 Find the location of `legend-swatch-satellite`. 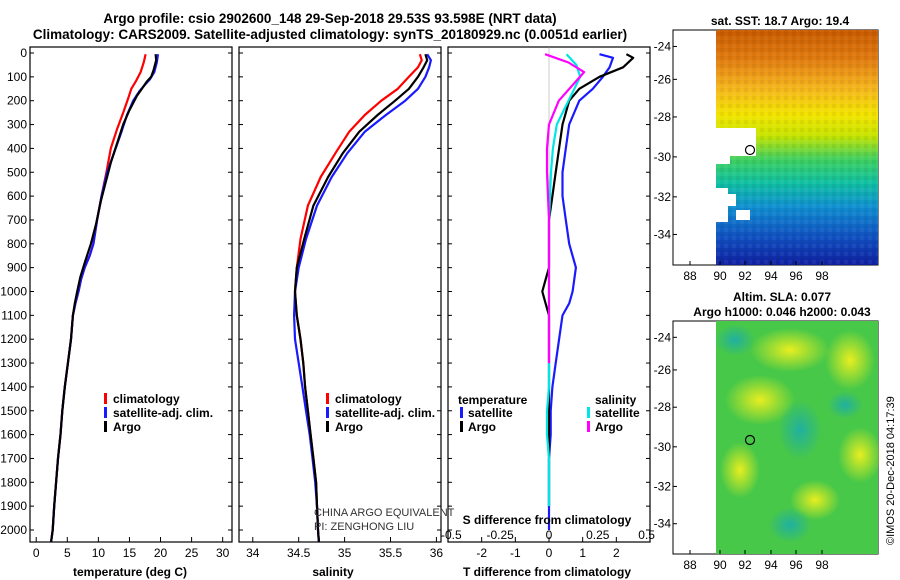

legend-swatch-satellite is located at coordinates (105, 412).